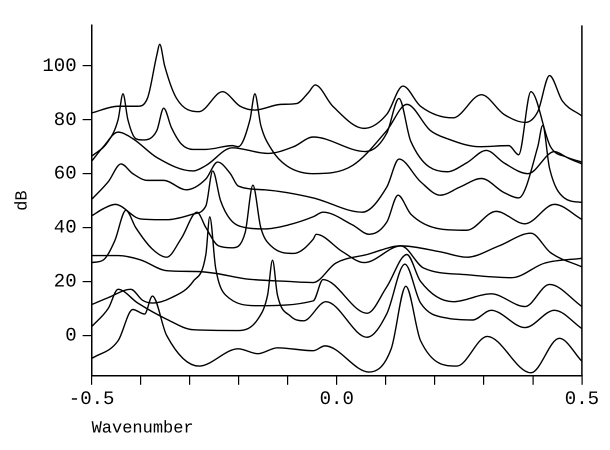 This screenshot has width=610, height=450. Describe the element at coordinates (65, 281) in the screenshot. I see `y-tick-label: 20` at that location.